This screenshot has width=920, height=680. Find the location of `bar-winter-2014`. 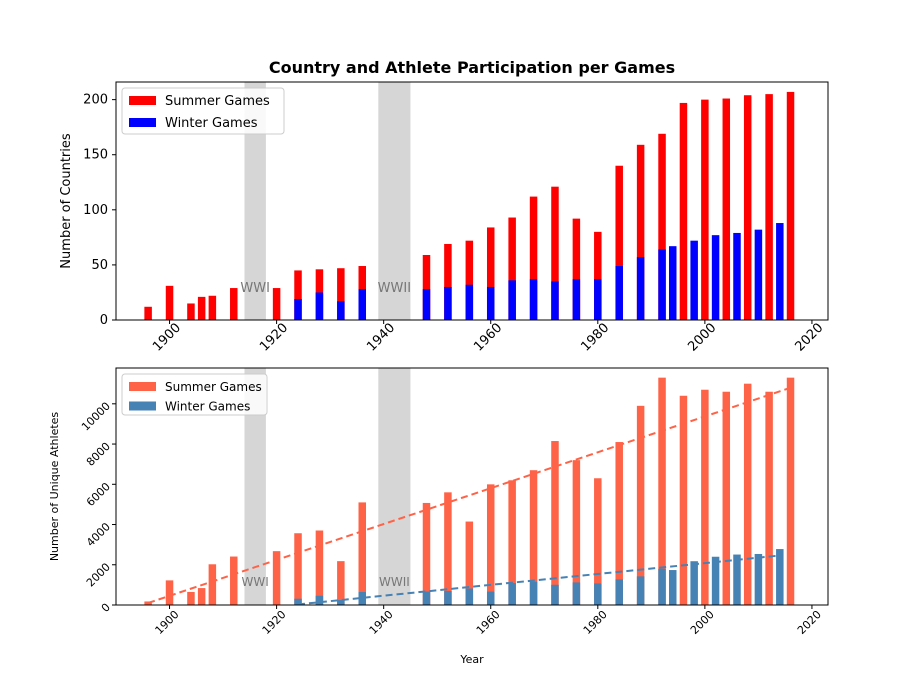

bar-winter-2014 is located at coordinates (780, 577).